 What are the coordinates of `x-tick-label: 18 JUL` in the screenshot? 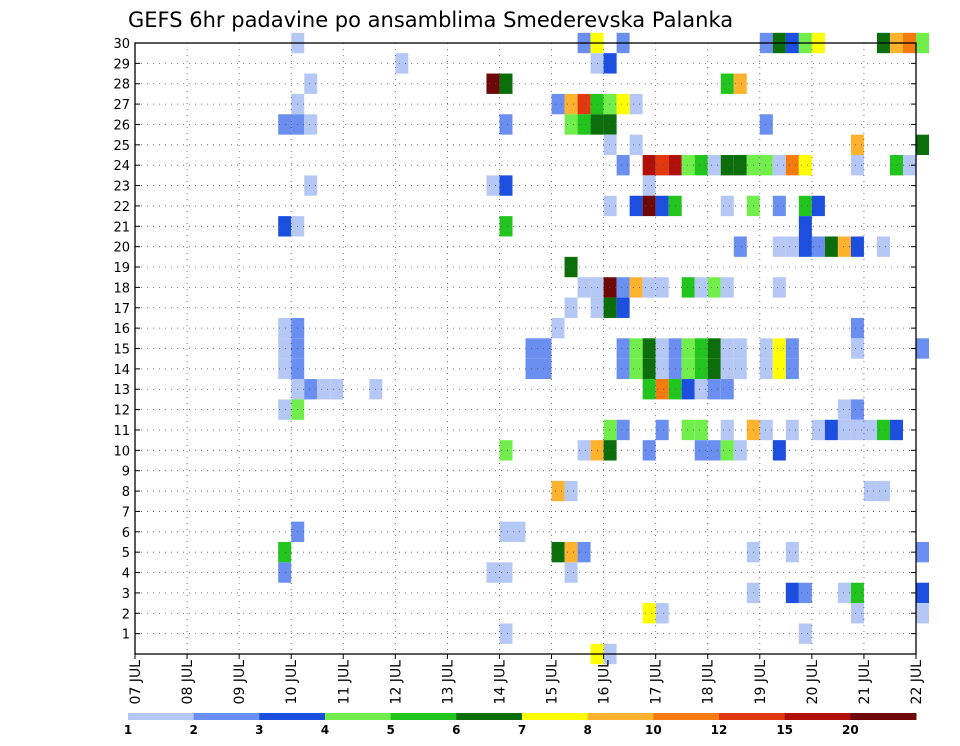 It's located at (709, 682).